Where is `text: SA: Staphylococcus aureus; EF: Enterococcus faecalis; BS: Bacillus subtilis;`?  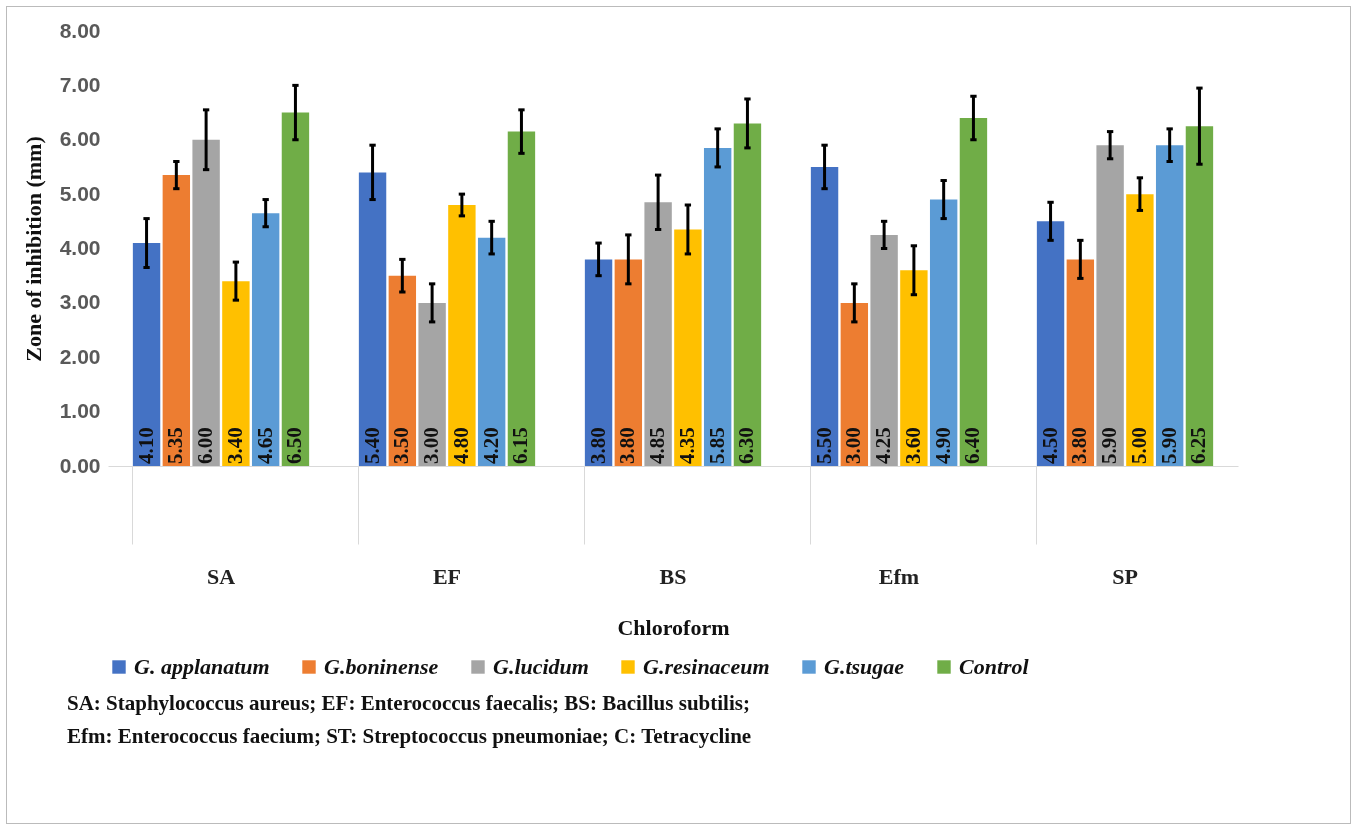 text: SA: Staphylococcus aureus; EF: Enterococcus faecalis; BS: Bacillus subtilis; is located at coordinates (409, 703).